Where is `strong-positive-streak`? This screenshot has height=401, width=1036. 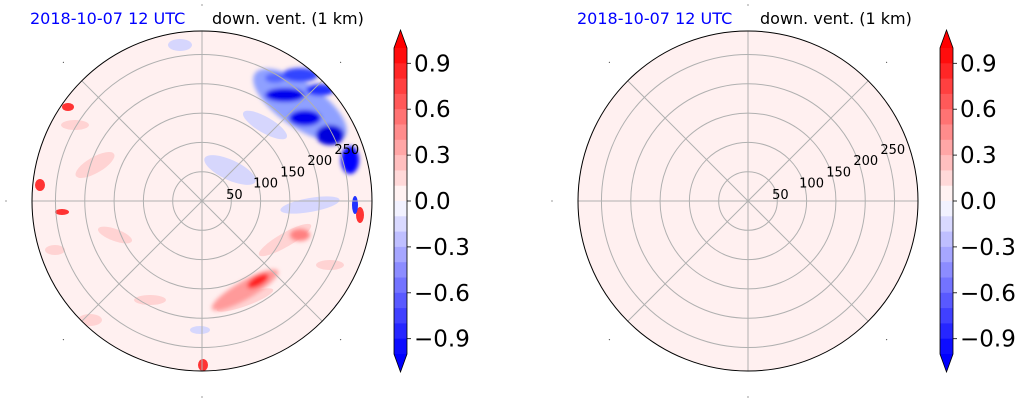 strong-positive-streak is located at coordinates (260, 270).